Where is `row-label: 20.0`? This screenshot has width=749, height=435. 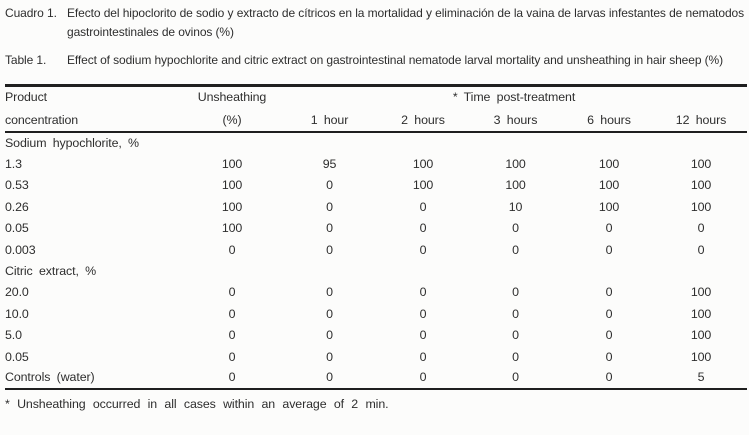
row-label: 20.0 is located at coordinates (17, 292).